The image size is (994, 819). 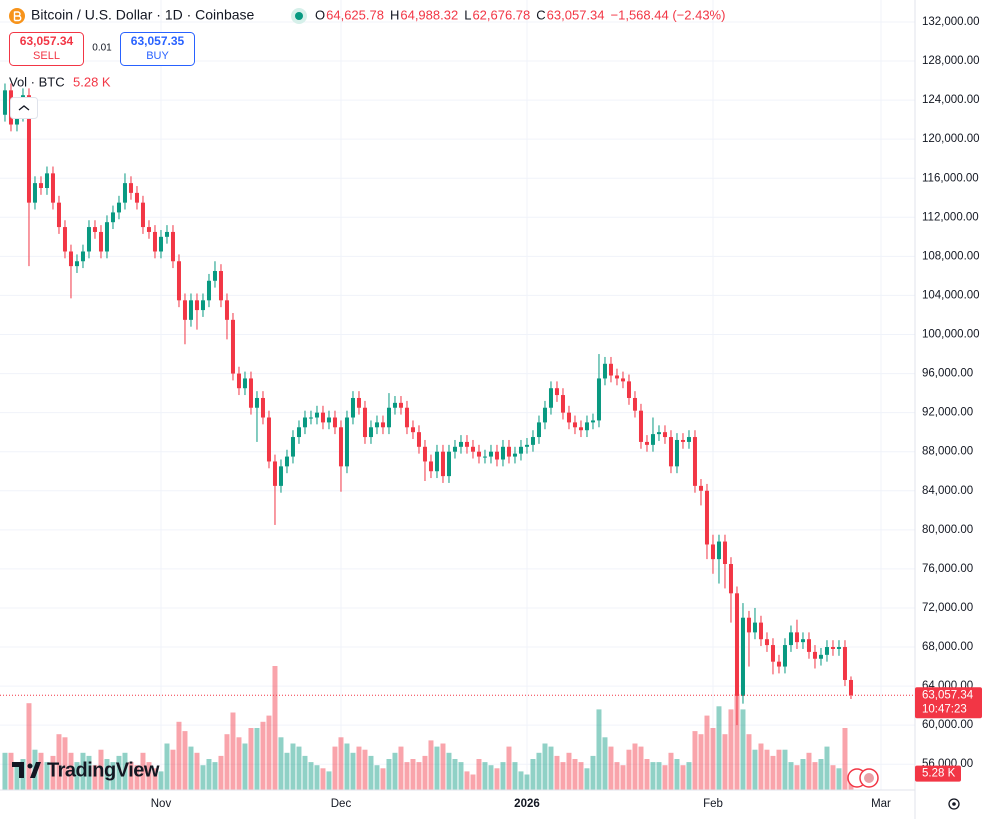 I want to click on y-tick-label: 68,000.00, so click(x=947, y=647).